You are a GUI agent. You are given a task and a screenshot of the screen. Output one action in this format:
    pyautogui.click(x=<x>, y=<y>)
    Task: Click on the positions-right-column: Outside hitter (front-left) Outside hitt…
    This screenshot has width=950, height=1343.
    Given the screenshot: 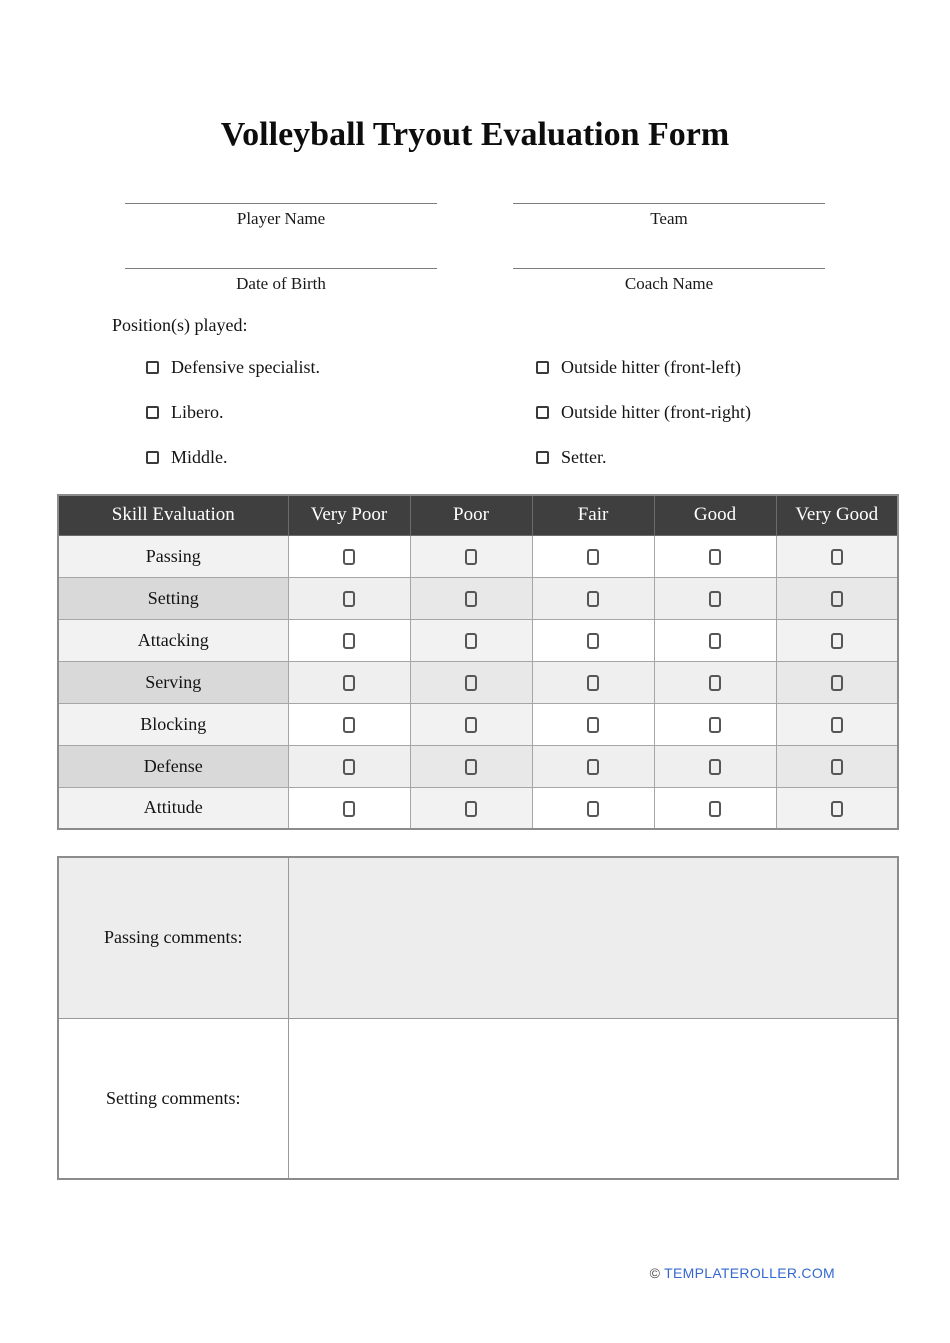 What is the action you would take?
    pyautogui.click(x=743, y=412)
    